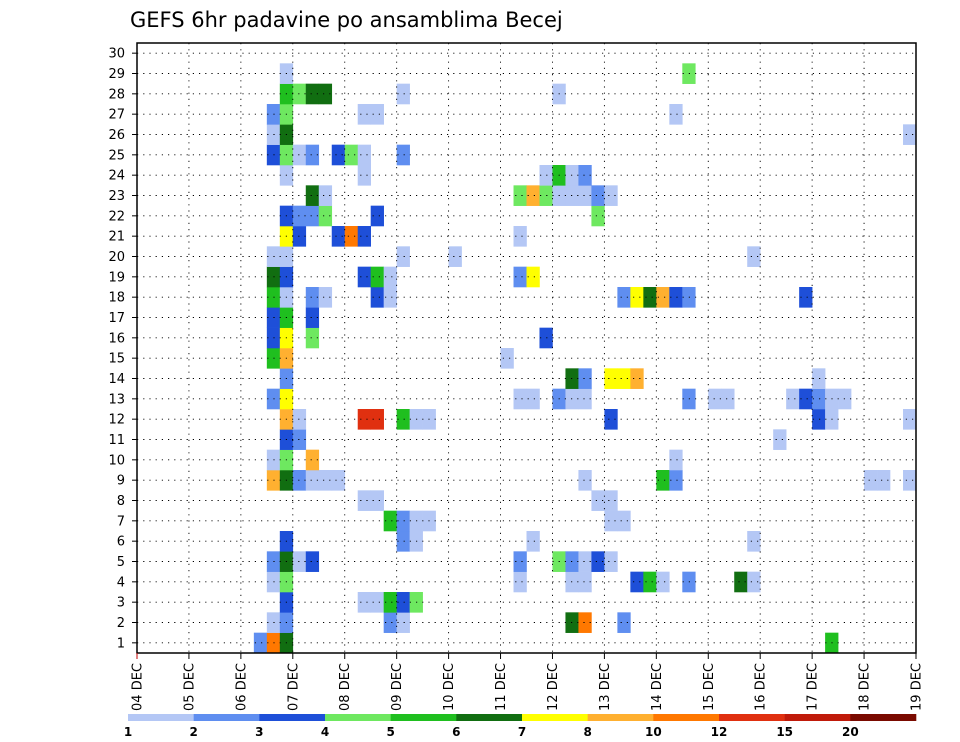 This screenshot has height=742, width=960. What do you see at coordinates (116, 440) in the screenshot?
I see `y-tick-label: 11` at bounding box center [116, 440].